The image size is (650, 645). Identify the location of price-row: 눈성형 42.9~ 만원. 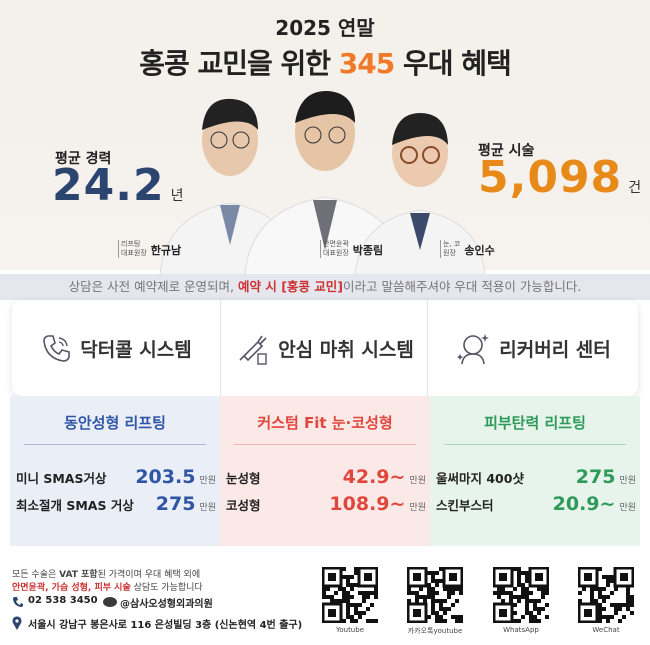
(326, 478).